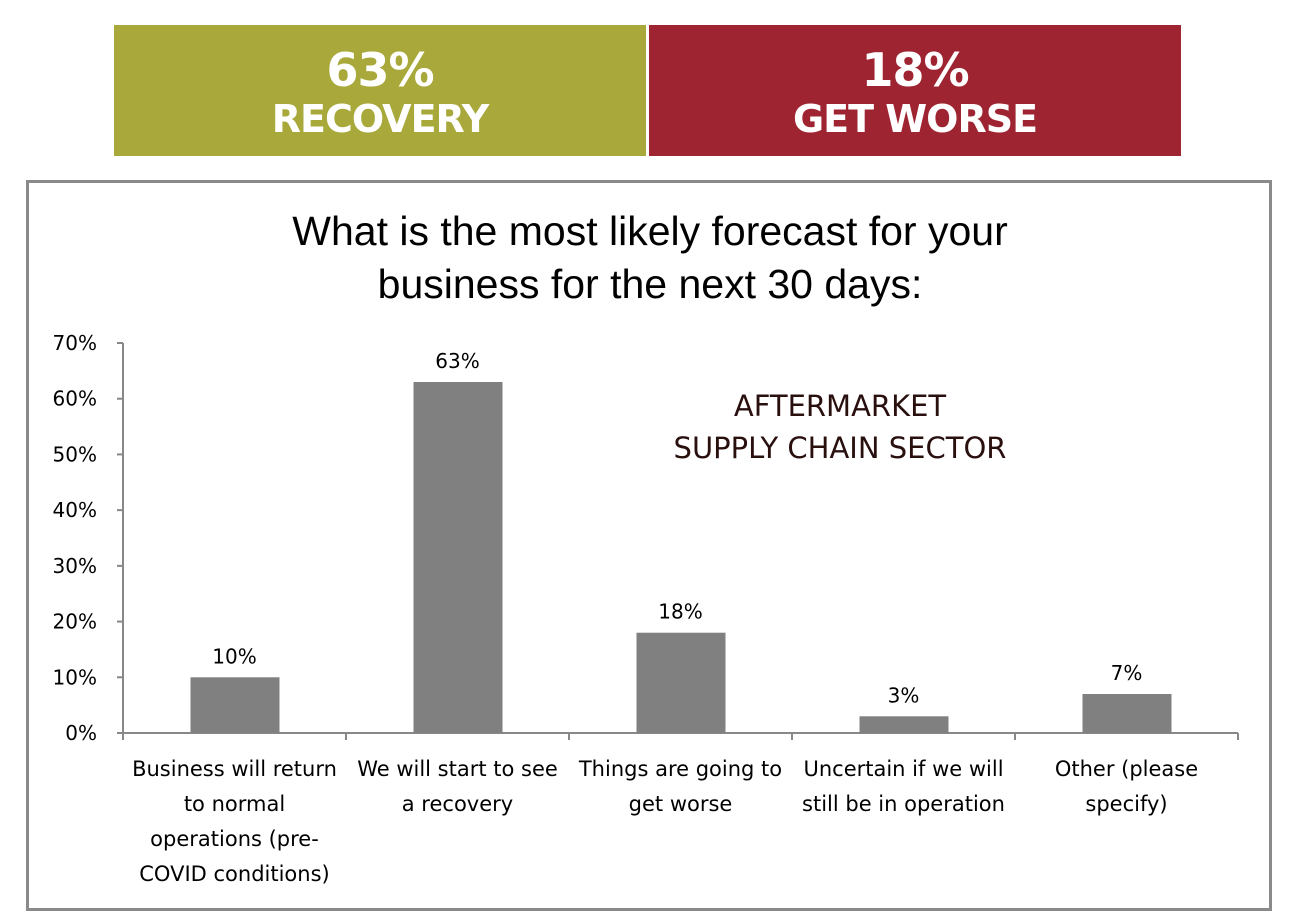 This screenshot has width=1306, height=920. Describe the element at coordinates (840, 448) in the screenshot. I see `annotation-line-2: SUPPLY CHAIN SECTOR` at that location.